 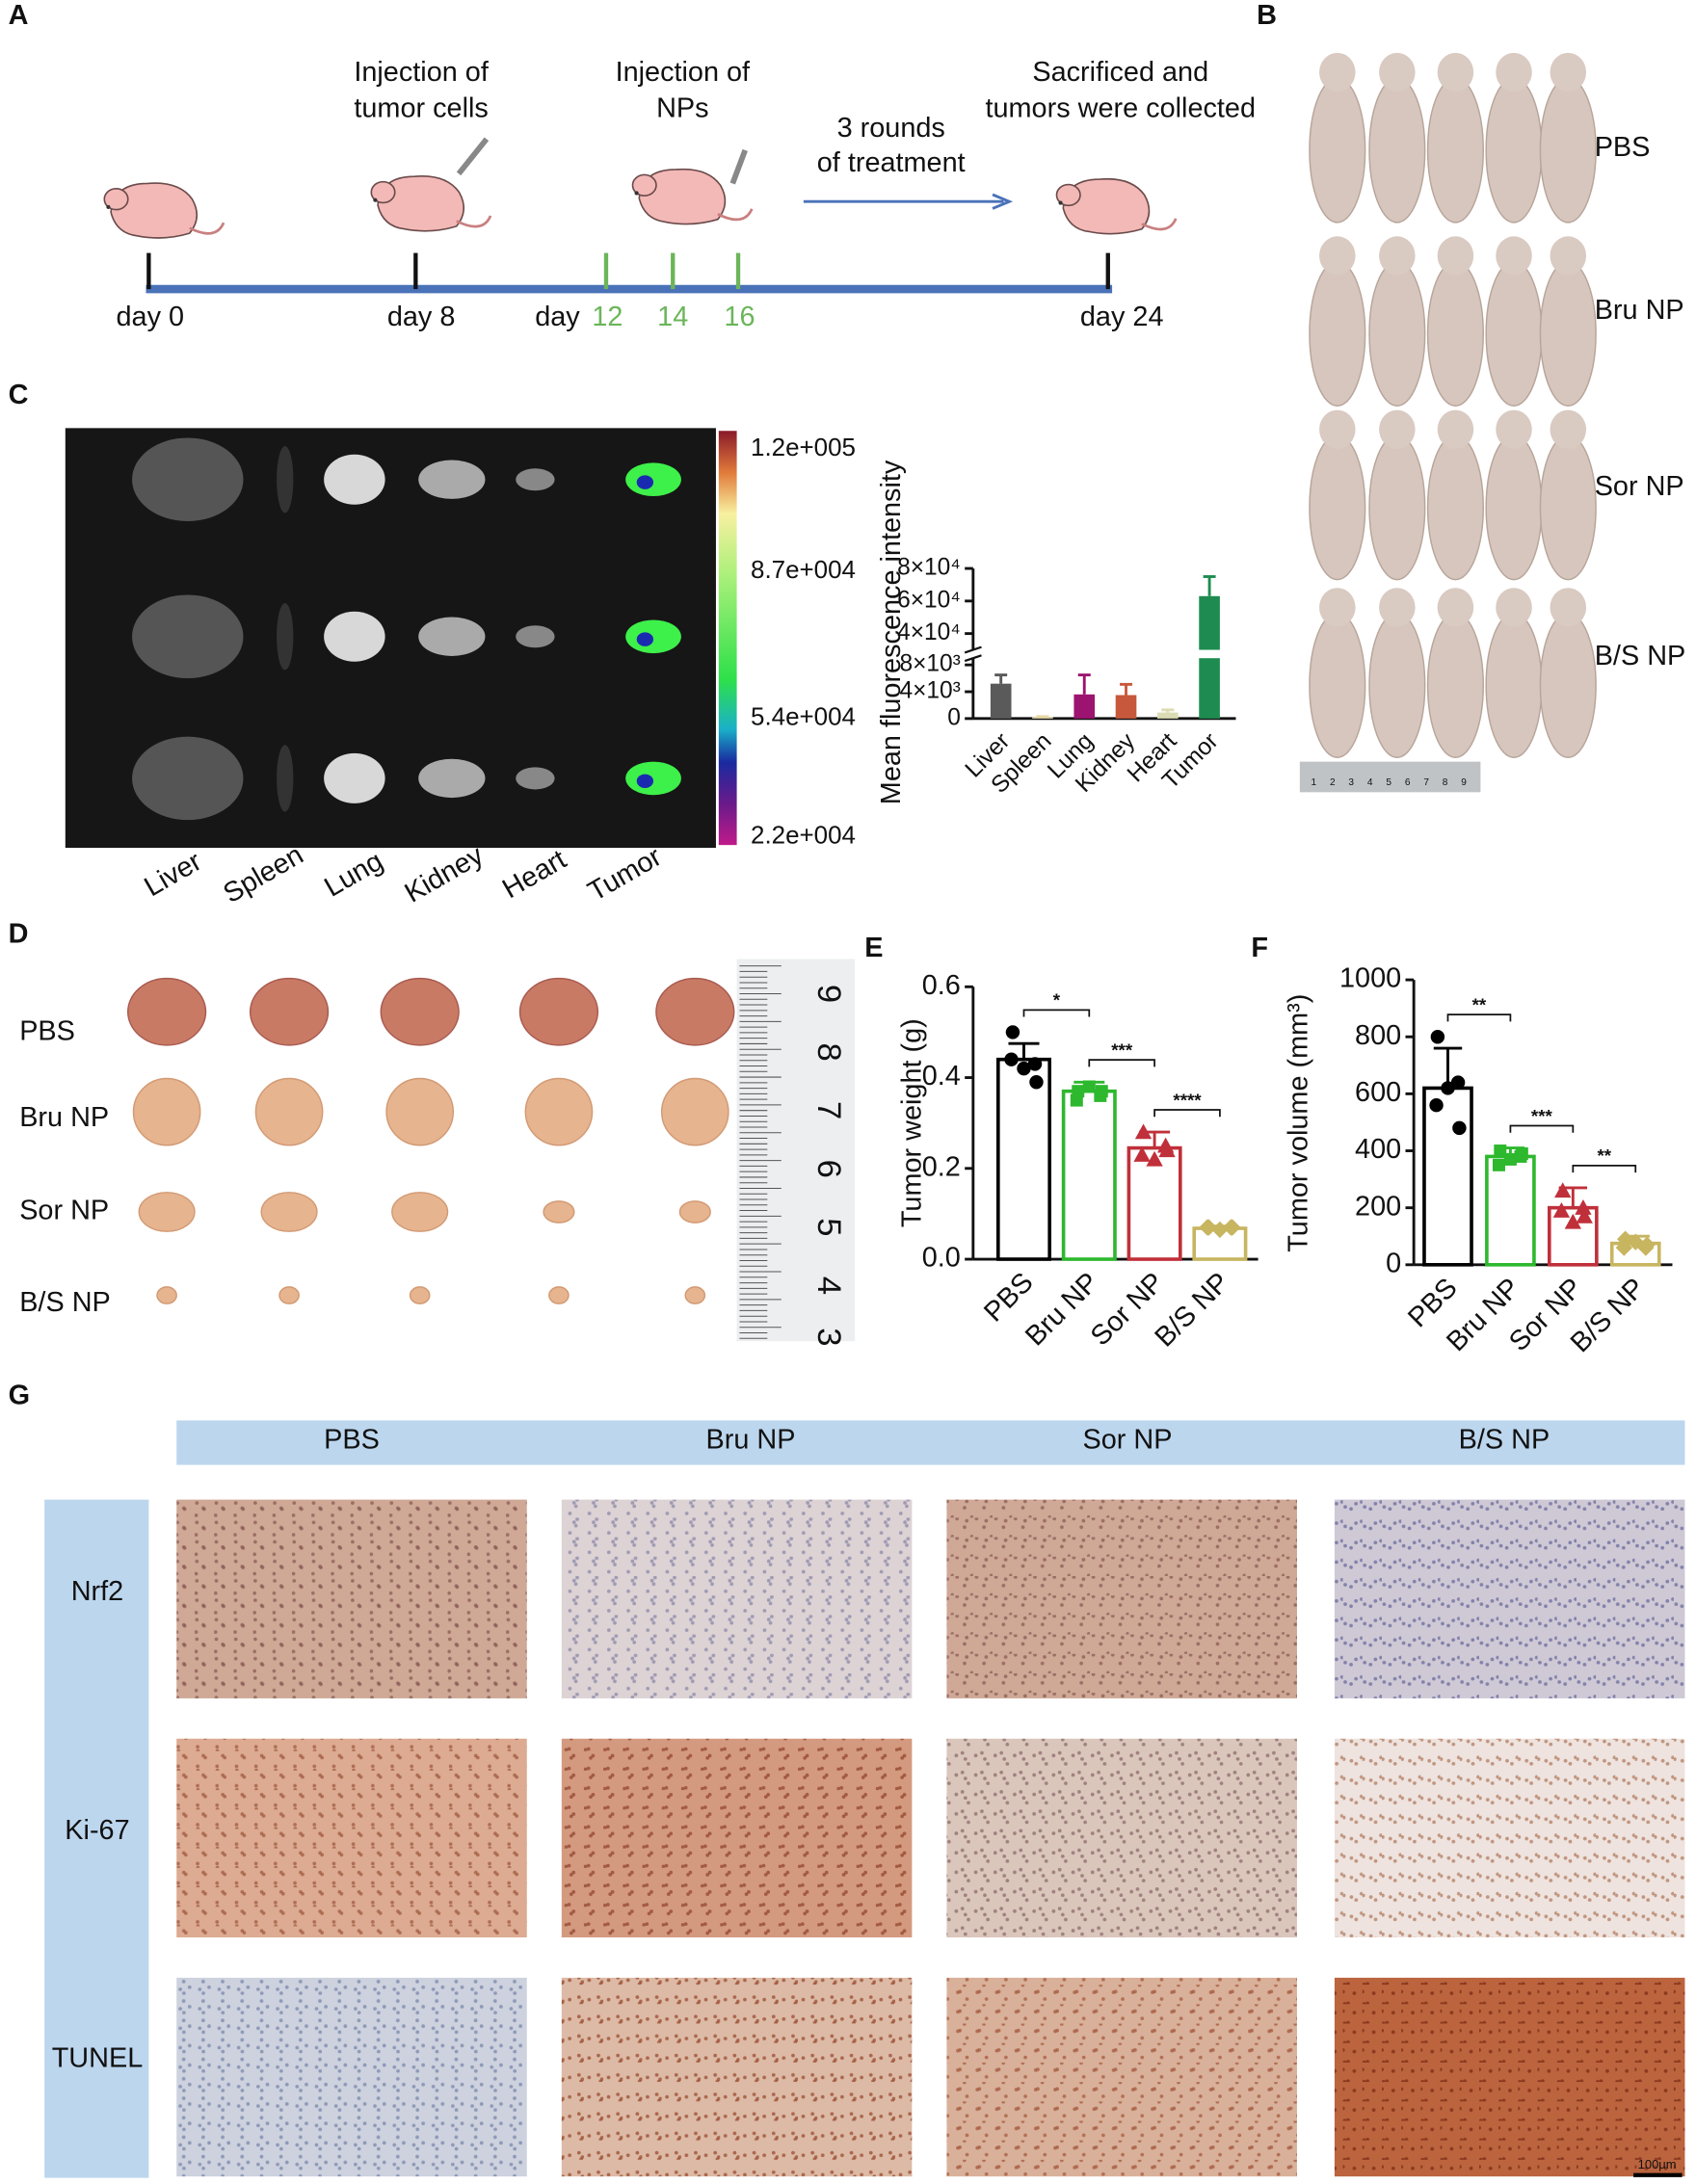 What do you see at coordinates (1445, 783) in the screenshot?
I see `ruler-number: 8` at bounding box center [1445, 783].